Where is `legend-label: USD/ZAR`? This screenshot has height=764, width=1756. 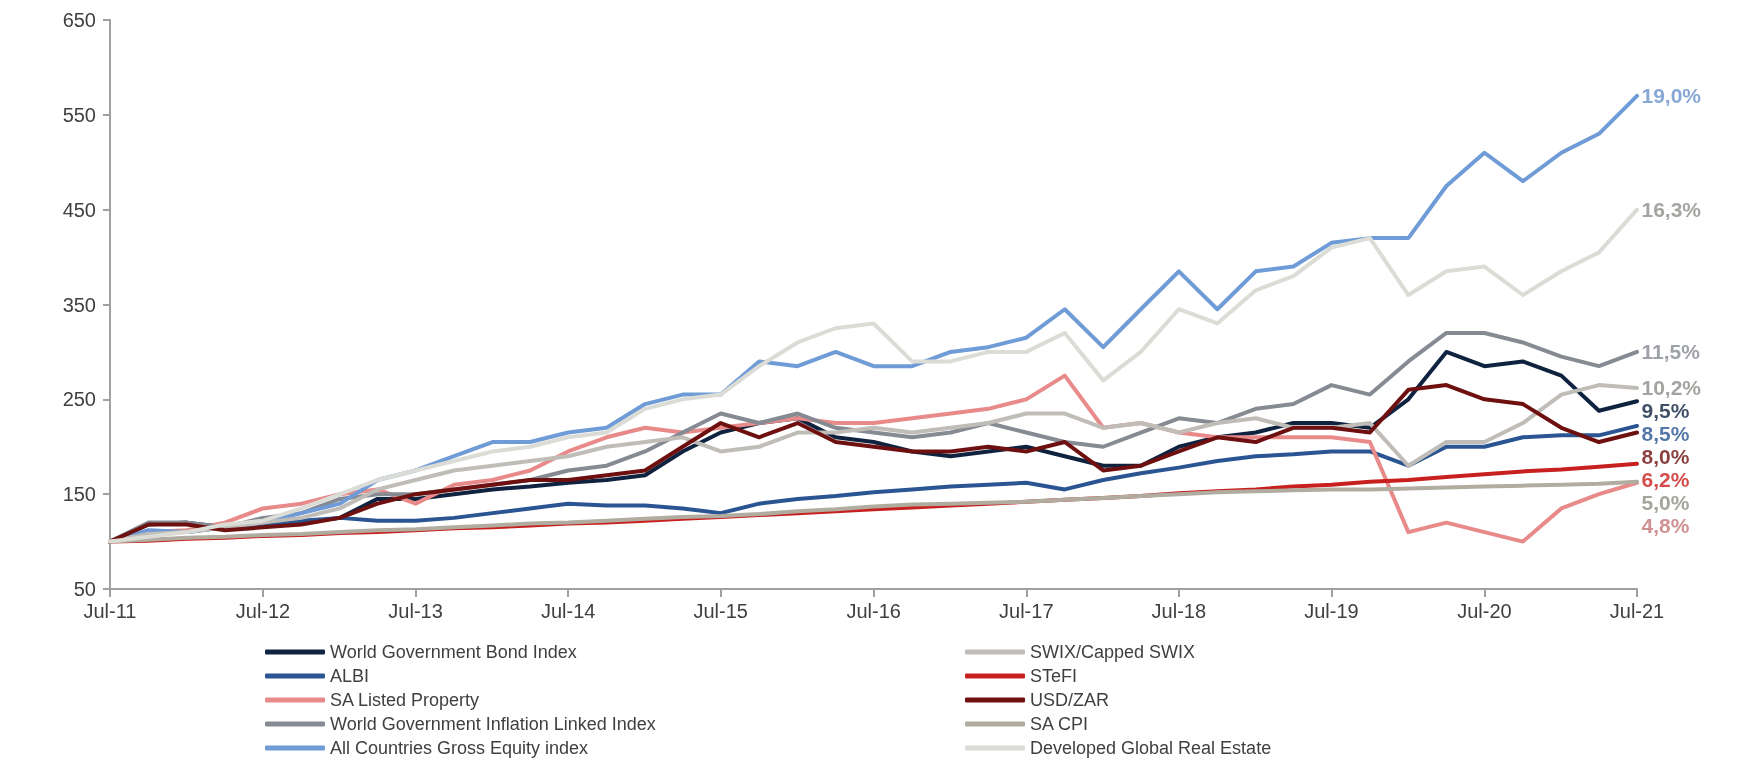
legend-label: USD/ZAR is located at coordinates (1070, 700).